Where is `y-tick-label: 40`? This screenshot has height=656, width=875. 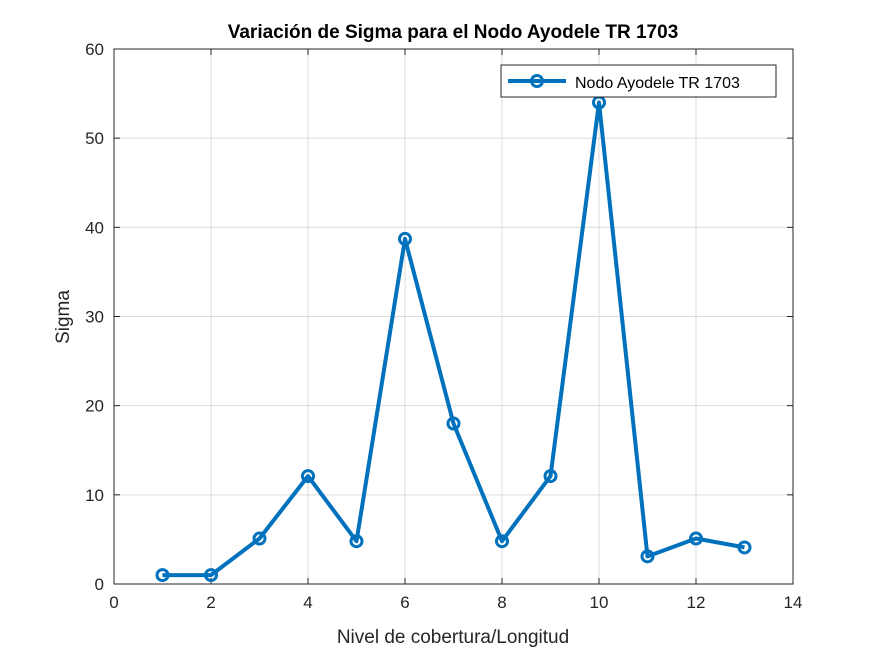 y-tick-label: 40 is located at coordinates (94, 227).